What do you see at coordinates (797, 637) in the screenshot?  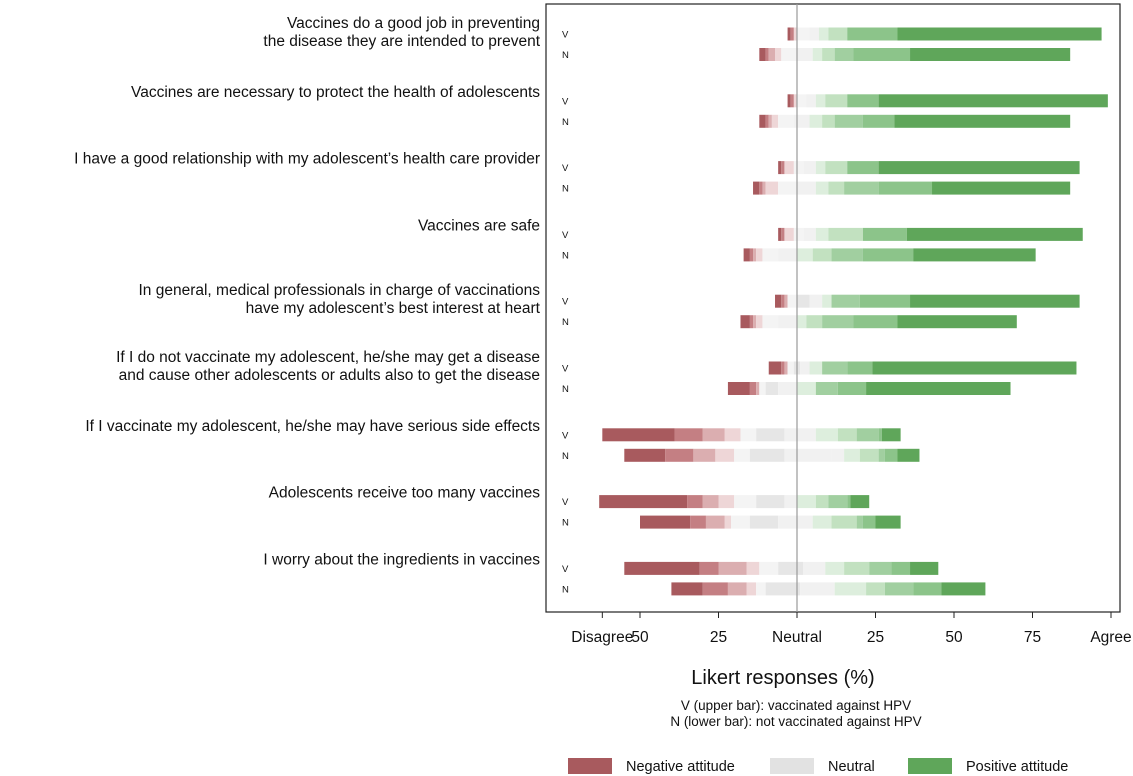 I see `x-tick-label: Neutral` at bounding box center [797, 637].